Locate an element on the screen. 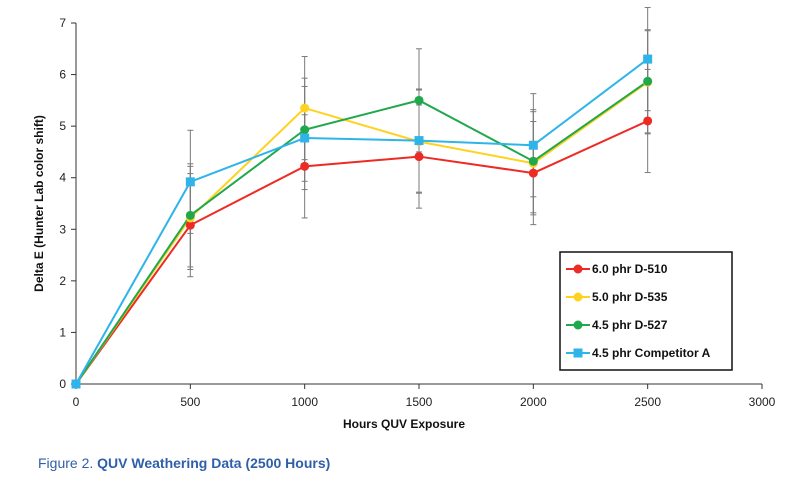  y-tick-label: 1 is located at coordinates (62, 332).